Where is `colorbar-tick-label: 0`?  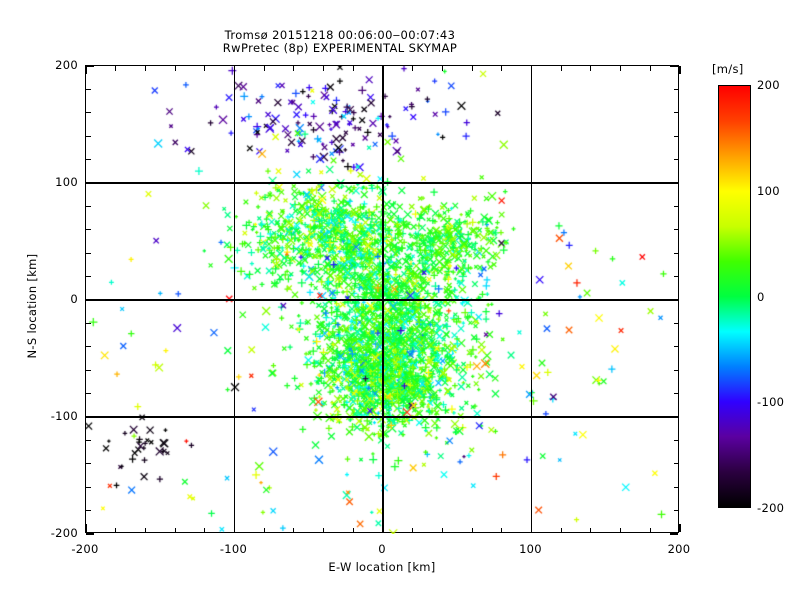 colorbar-tick-label: 0 is located at coordinates (761, 296).